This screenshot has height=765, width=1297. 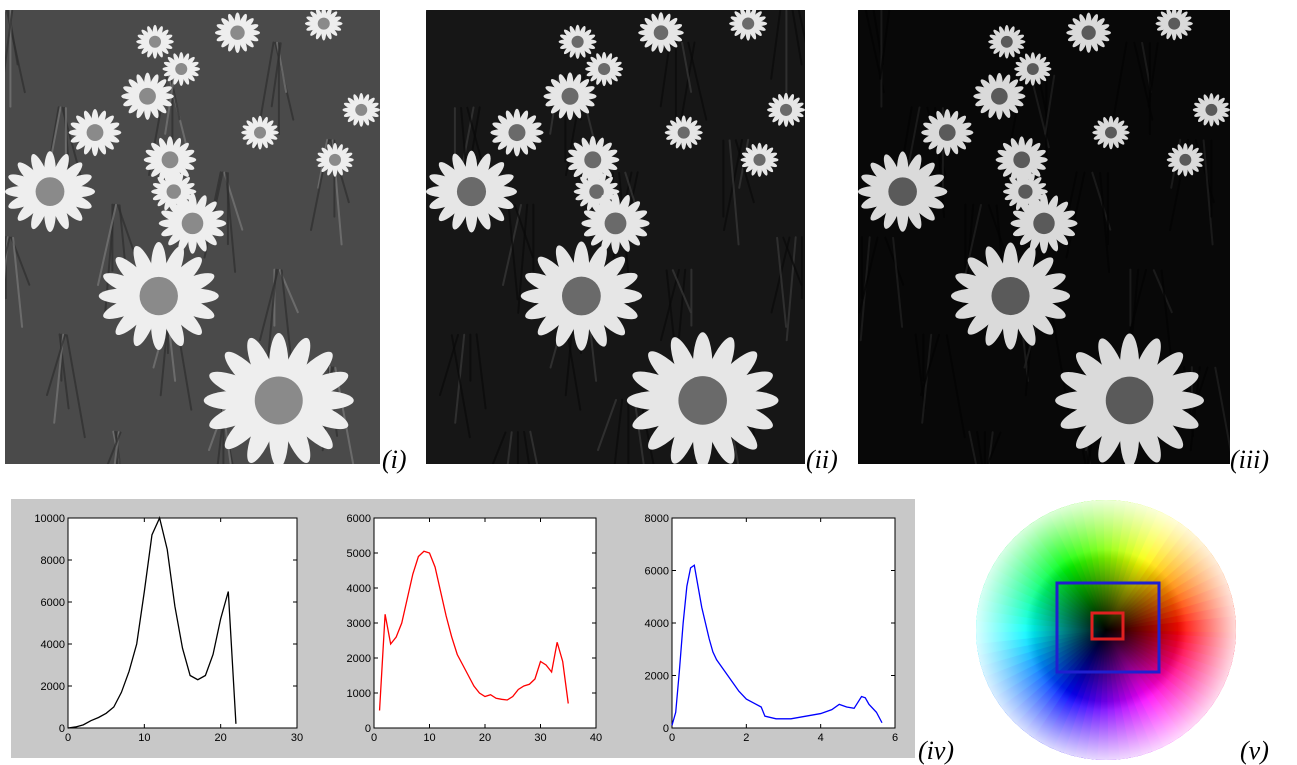 I want to click on histogram-chart-2: 0 10 20 30 40 0 1000 2000 3000 4000 5000 6000, so click(x=475, y=628).